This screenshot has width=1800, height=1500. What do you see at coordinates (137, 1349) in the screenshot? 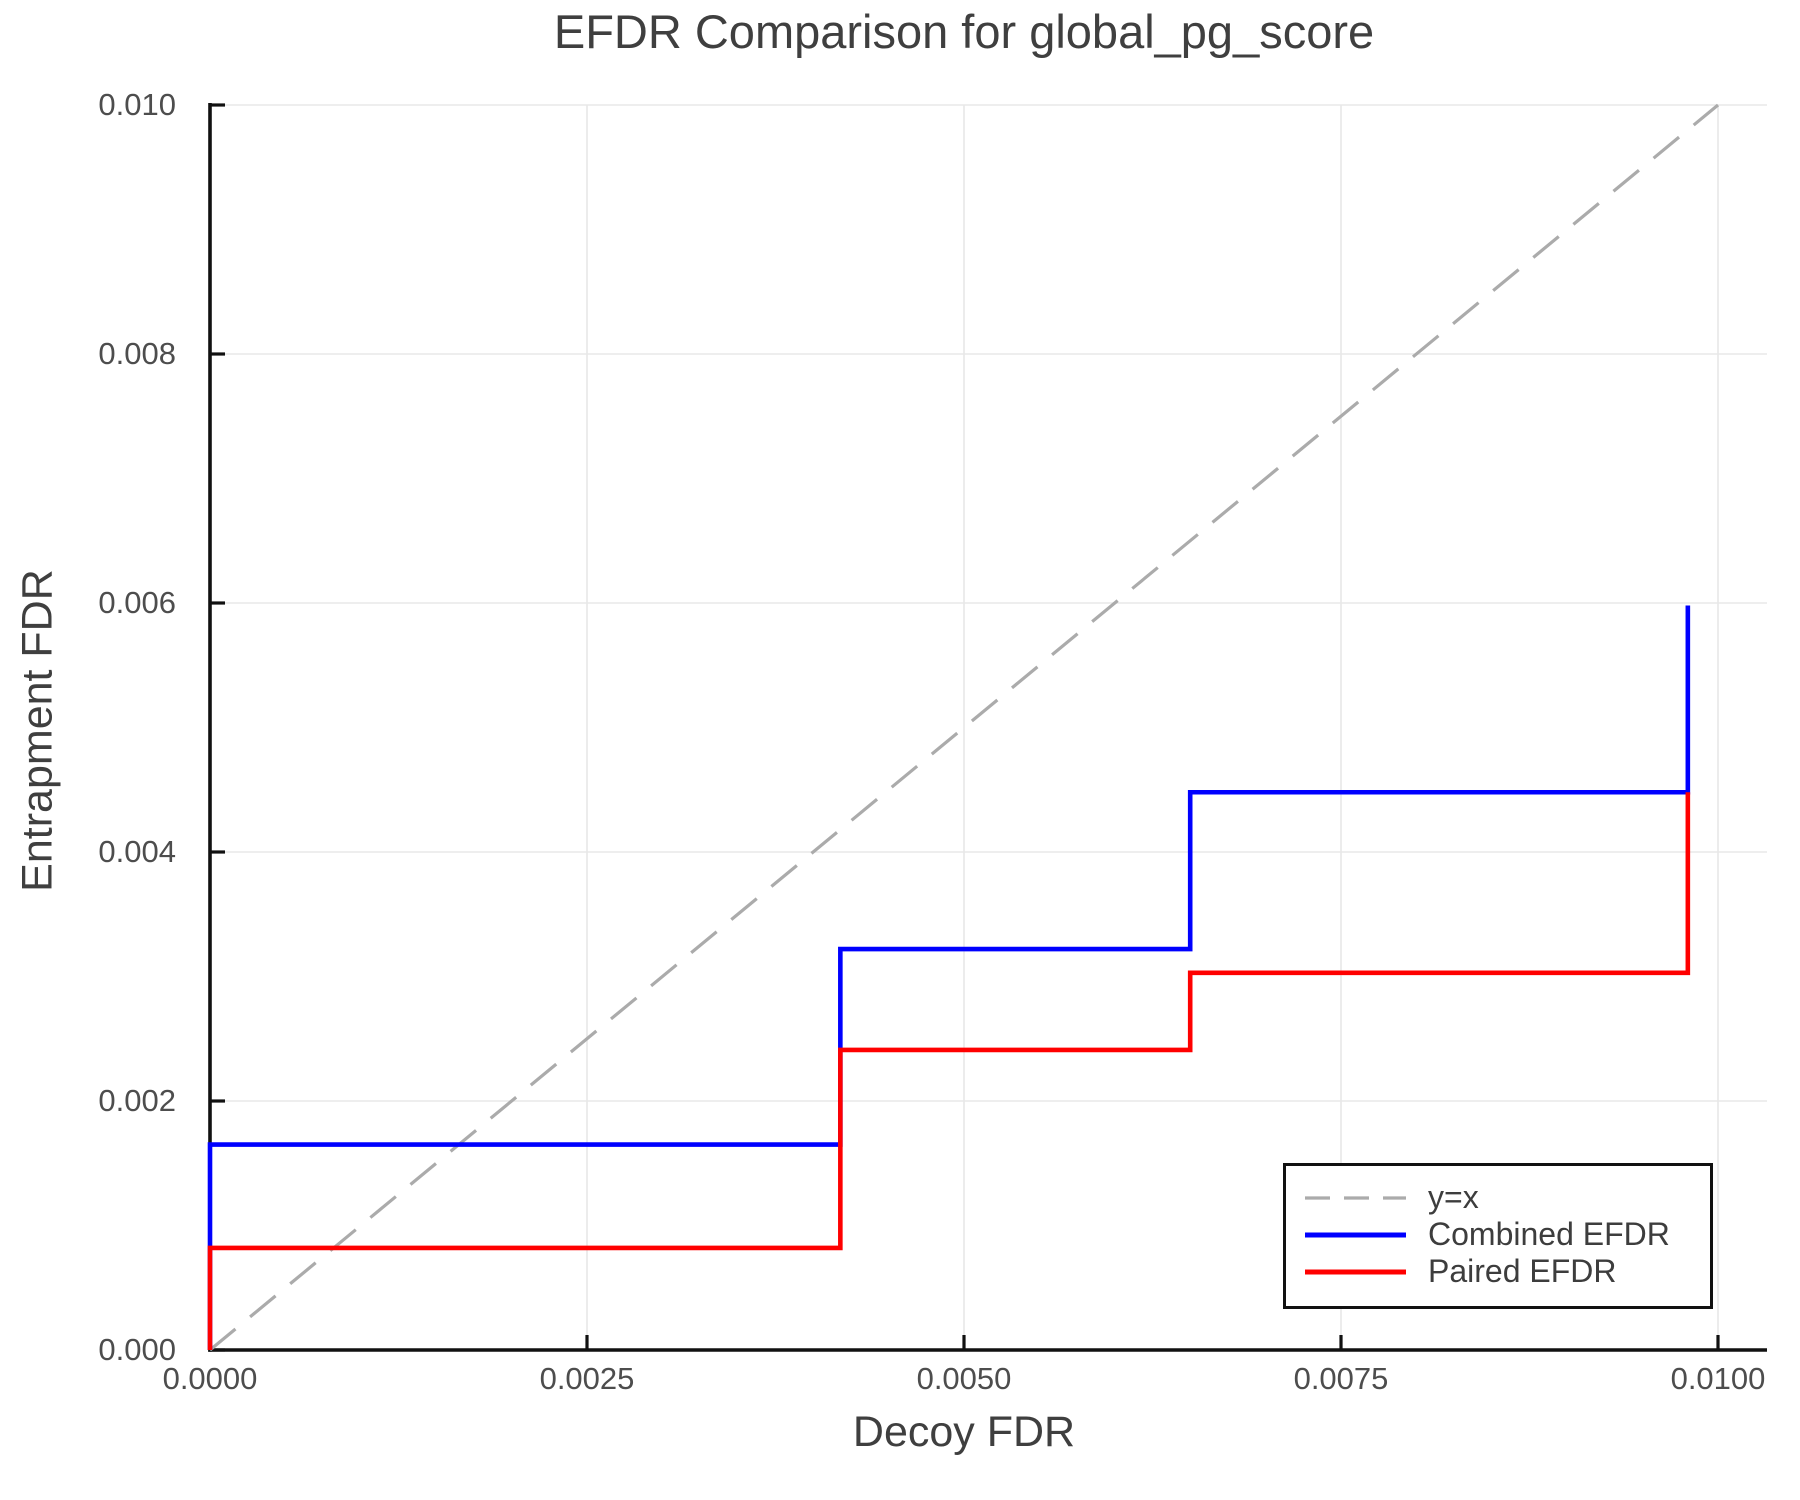
I see `y-tick-label: 0.000` at bounding box center [137, 1349].